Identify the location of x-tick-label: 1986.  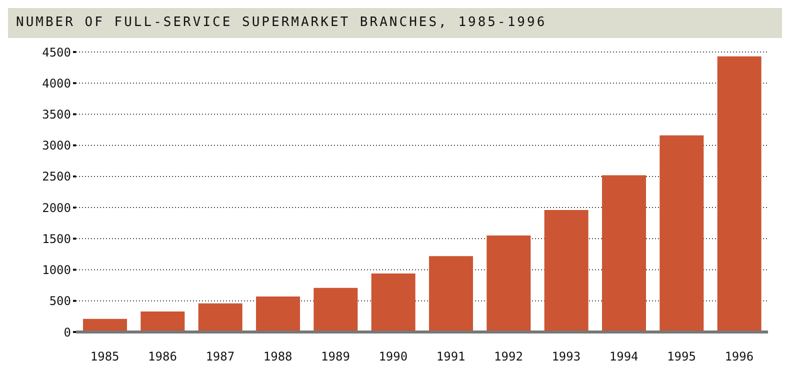
(162, 357).